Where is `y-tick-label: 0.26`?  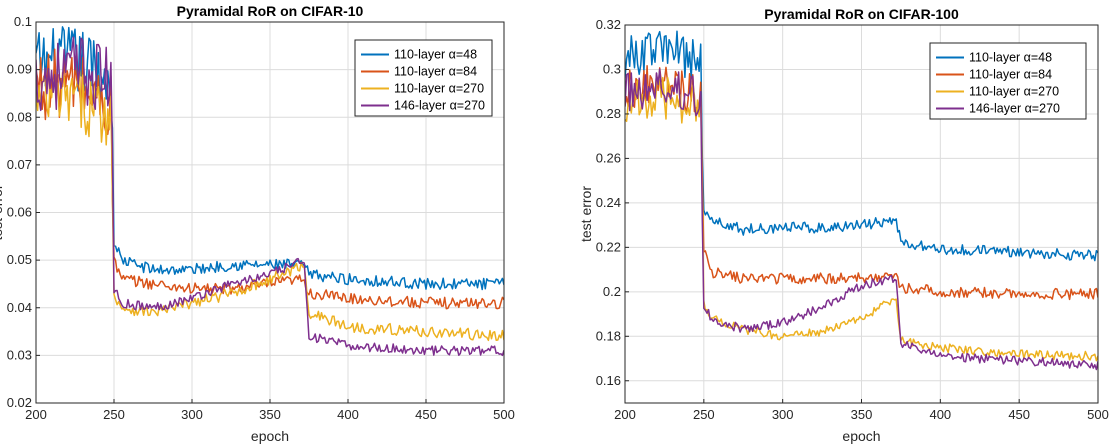 y-tick-label: 0.26 is located at coordinates (608, 157).